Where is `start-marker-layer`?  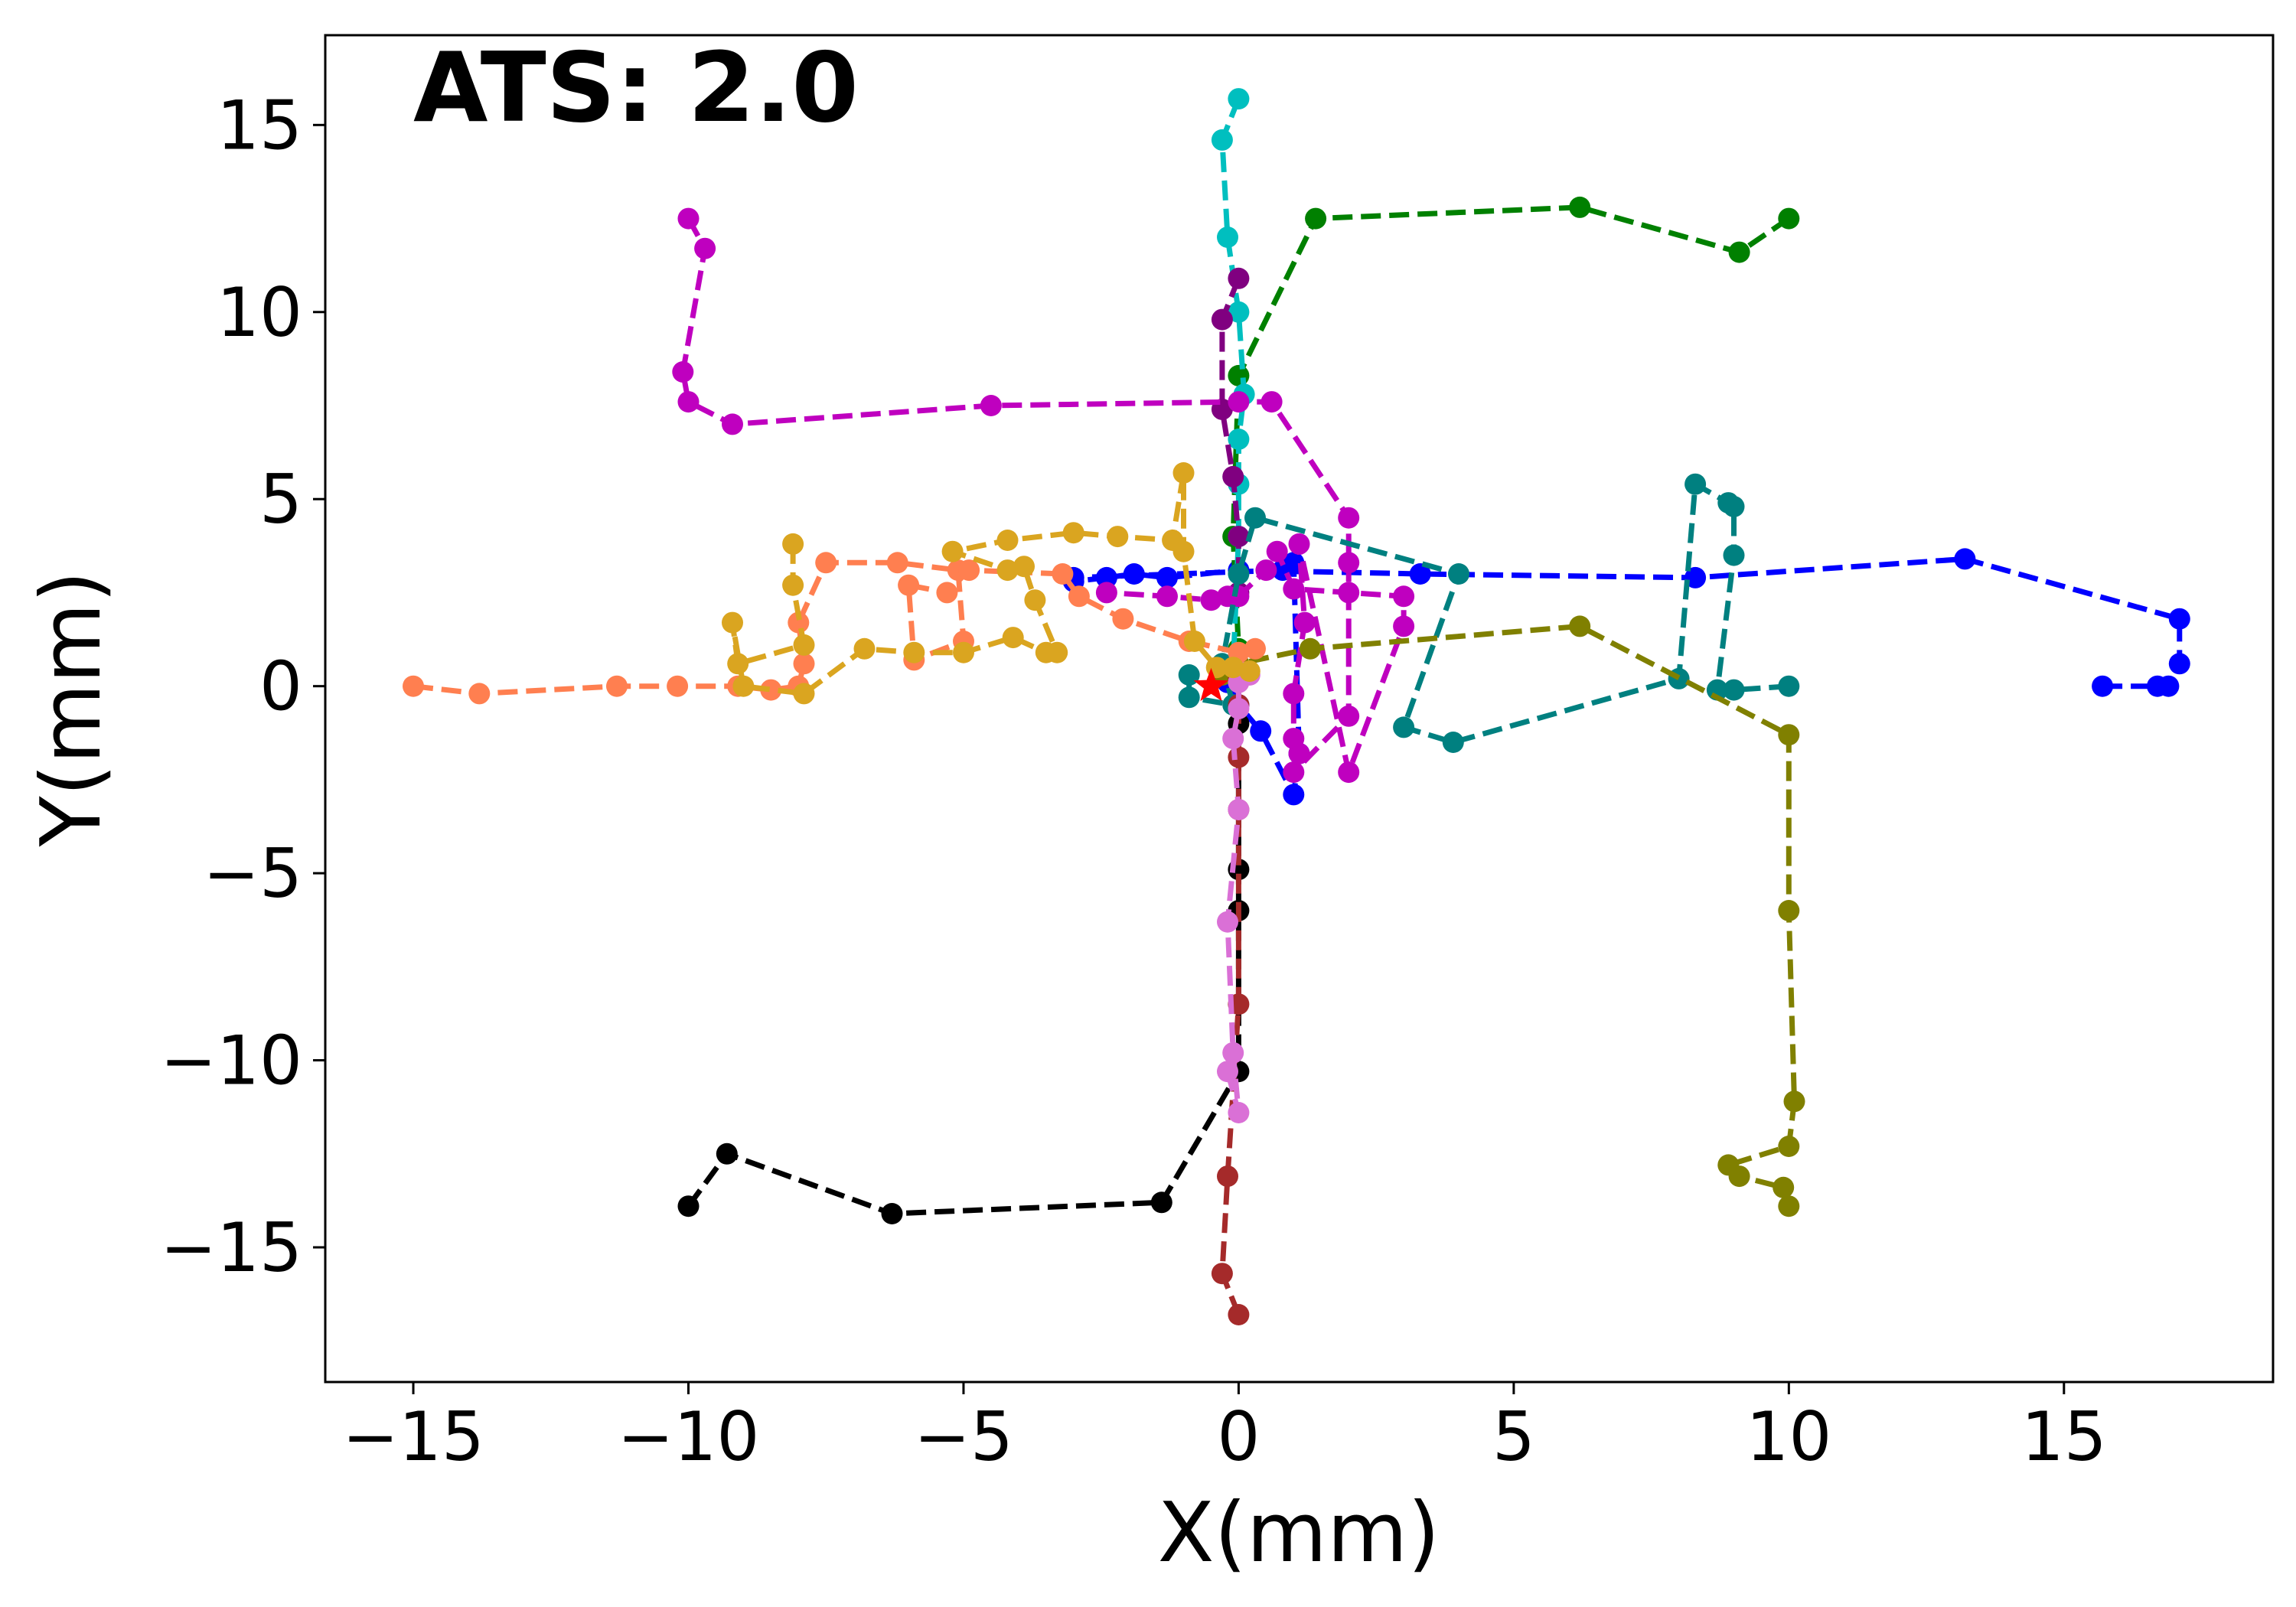 start-marker-layer is located at coordinates (1211, 684).